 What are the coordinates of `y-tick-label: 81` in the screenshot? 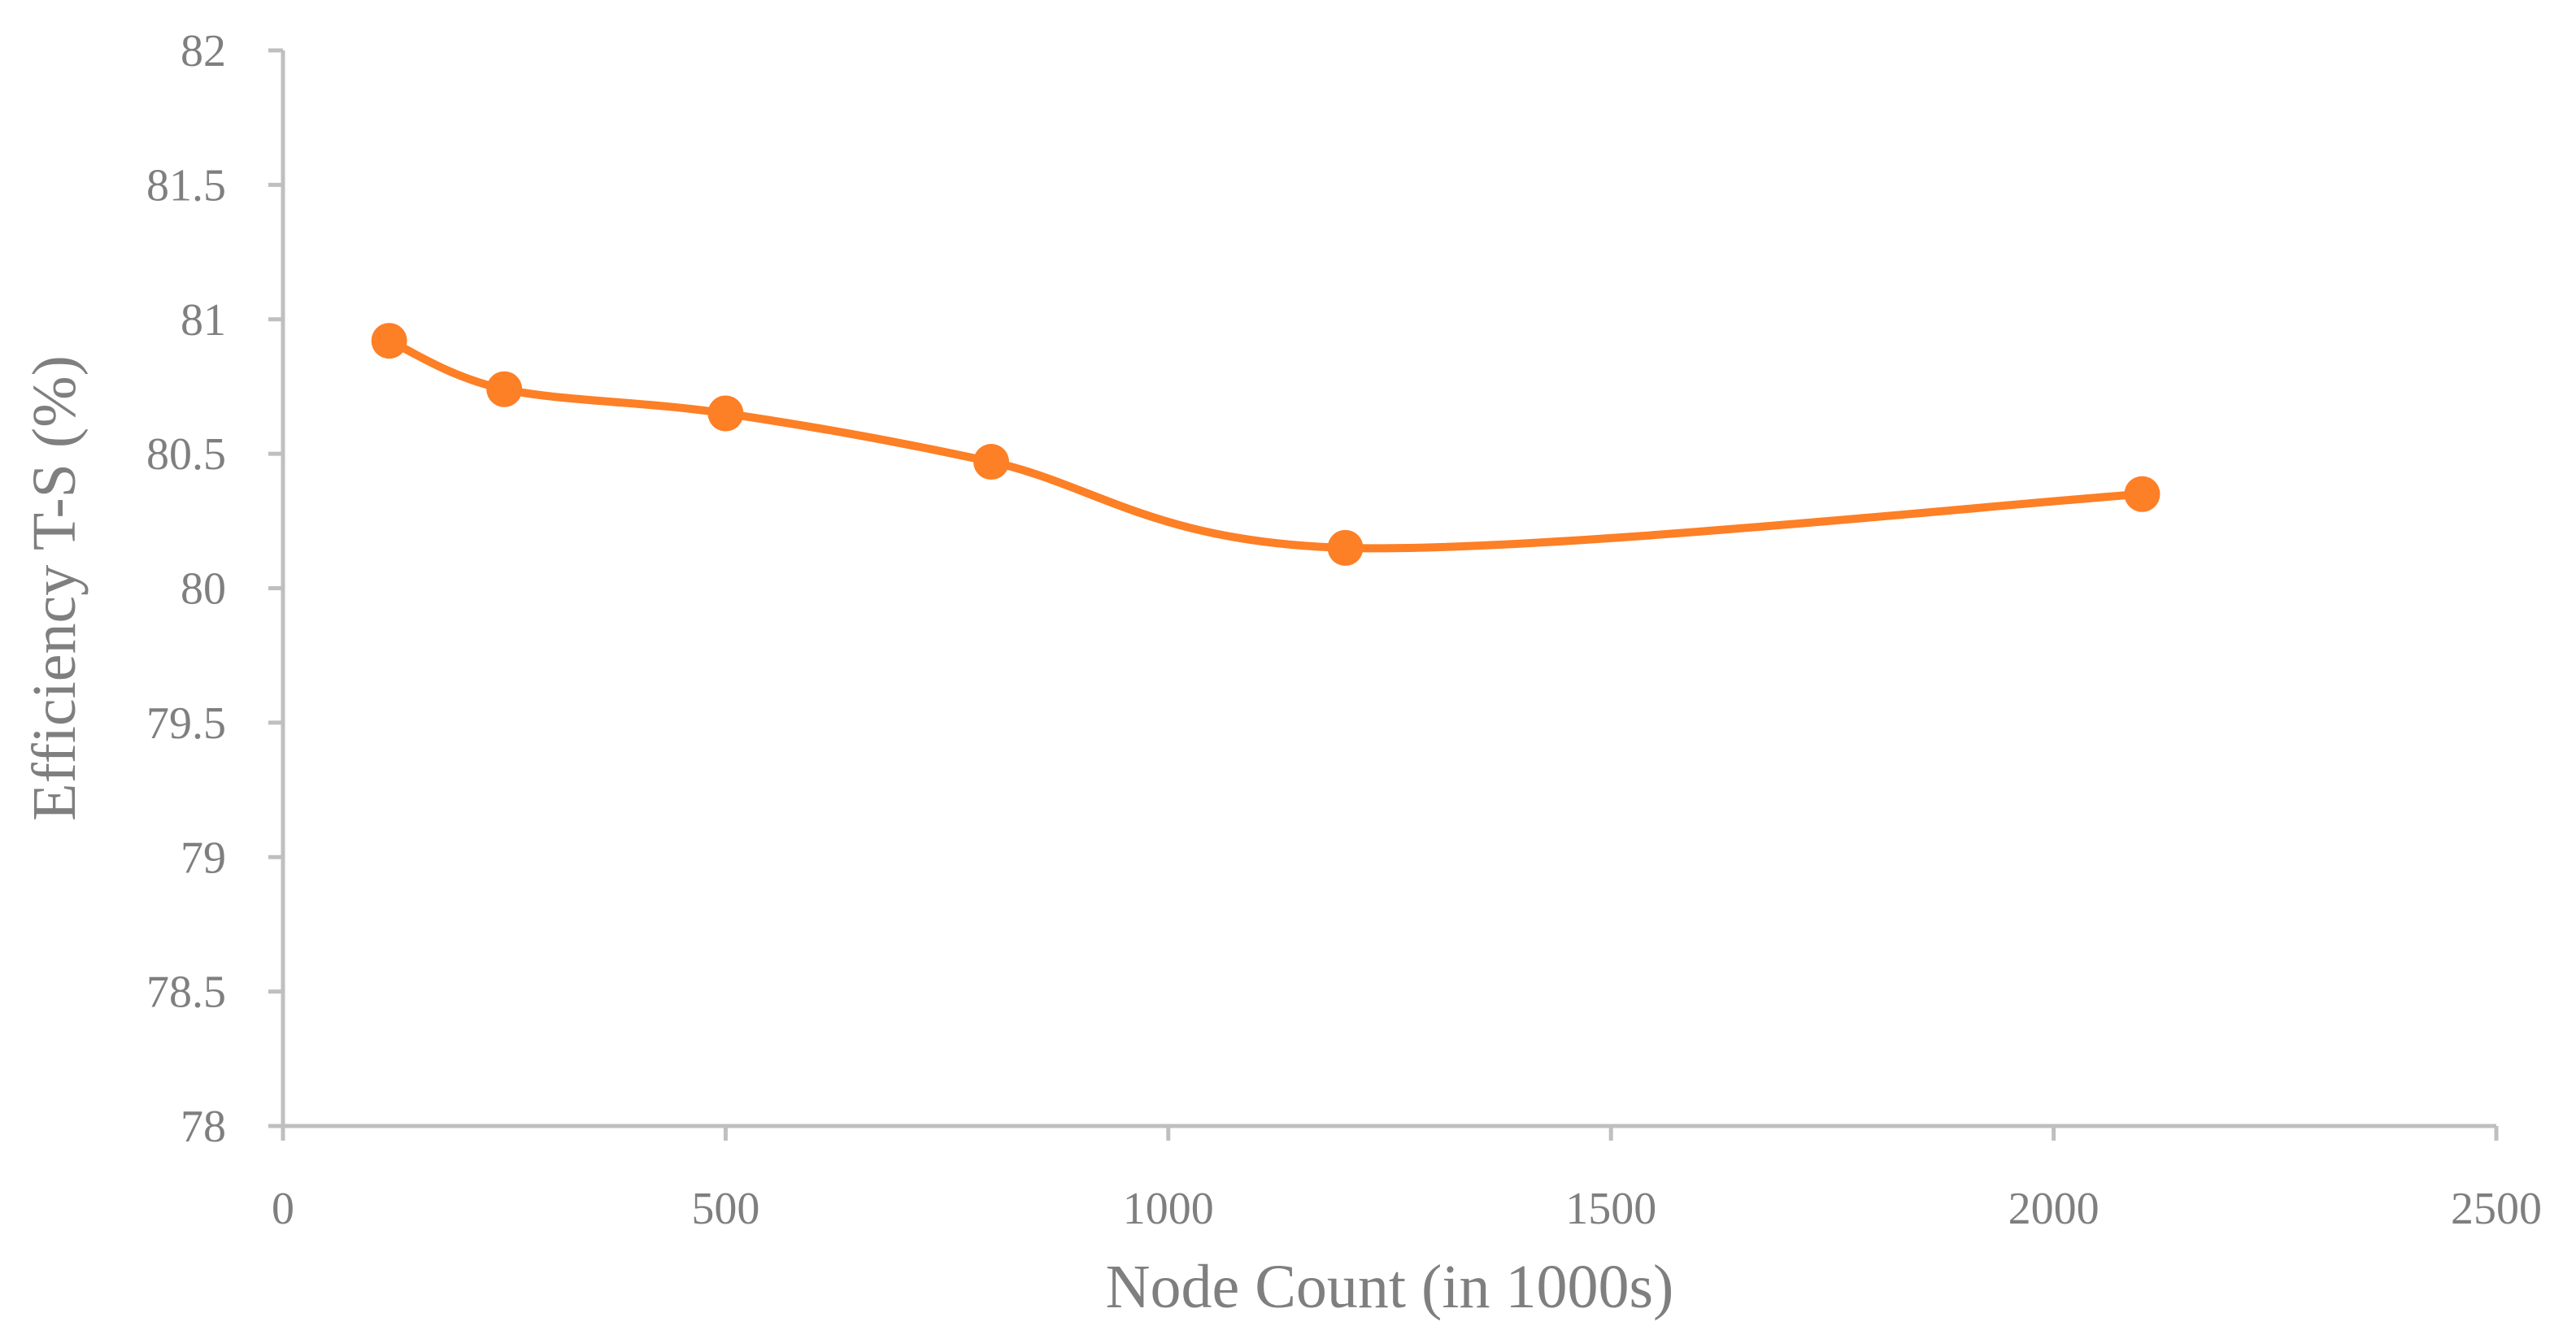 It's located at (204, 320).